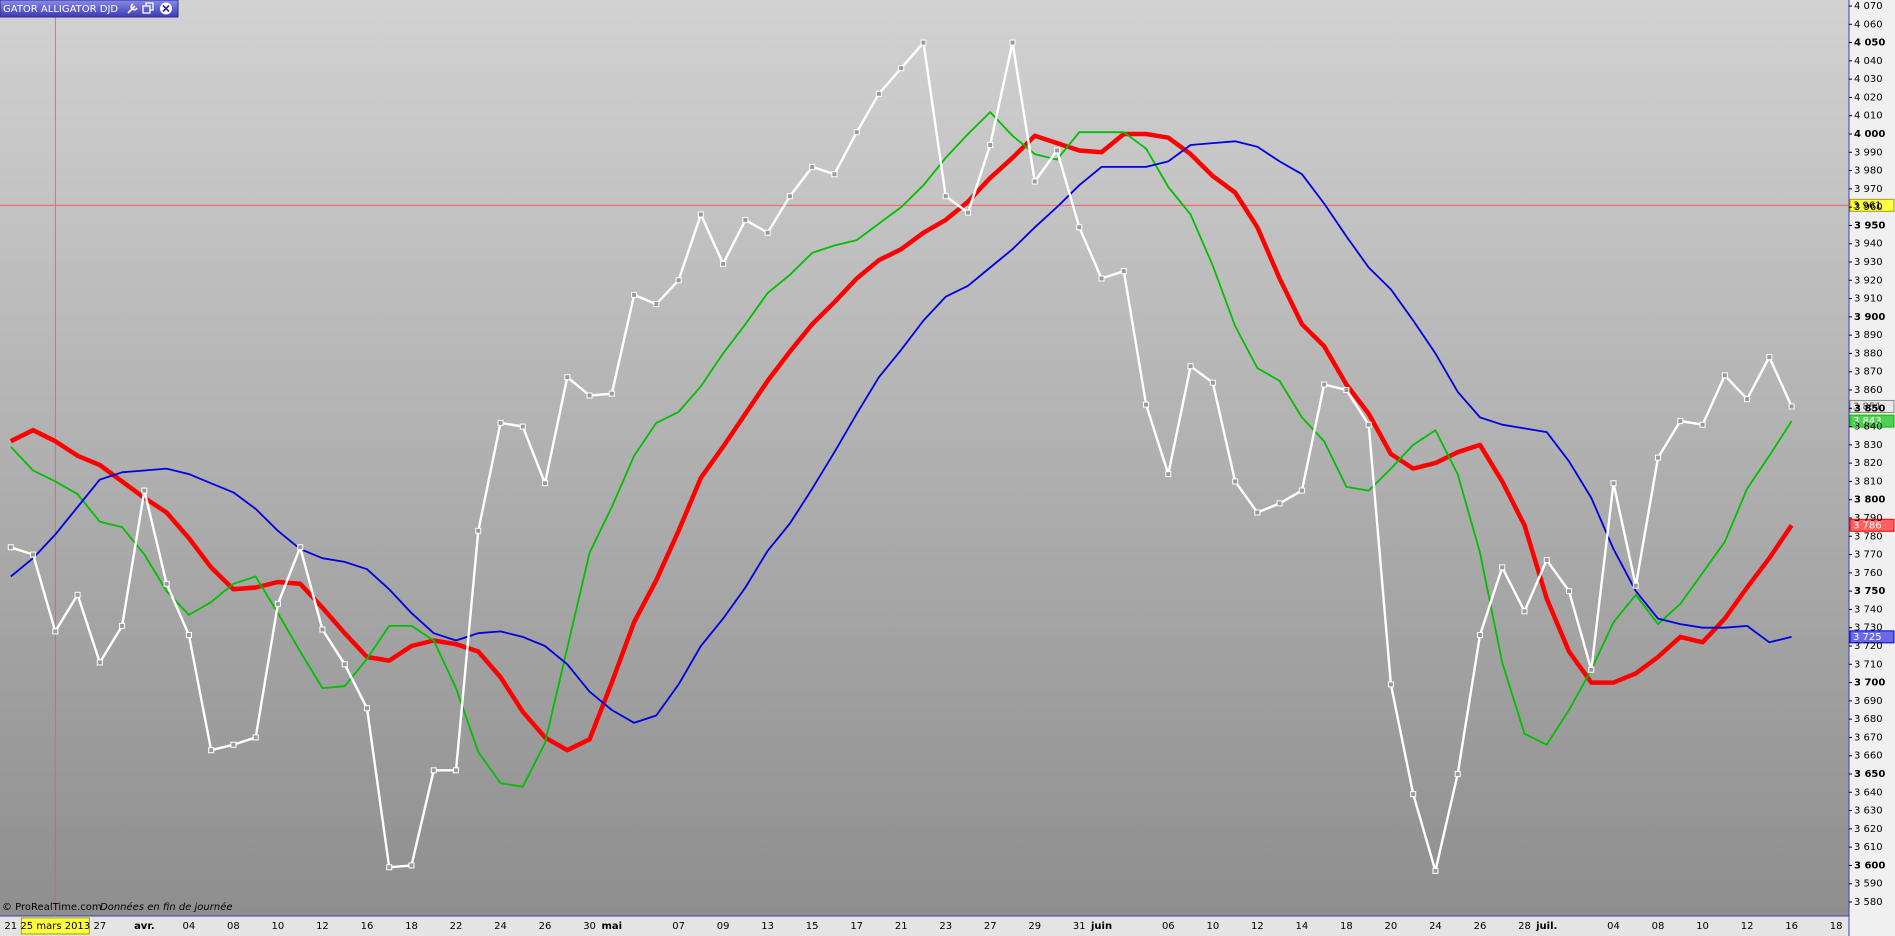 The width and height of the screenshot is (1895, 936). What do you see at coordinates (1868, 97) in the screenshot?
I see `y-tick-label: 4 020` at bounding box center [1868, 97].